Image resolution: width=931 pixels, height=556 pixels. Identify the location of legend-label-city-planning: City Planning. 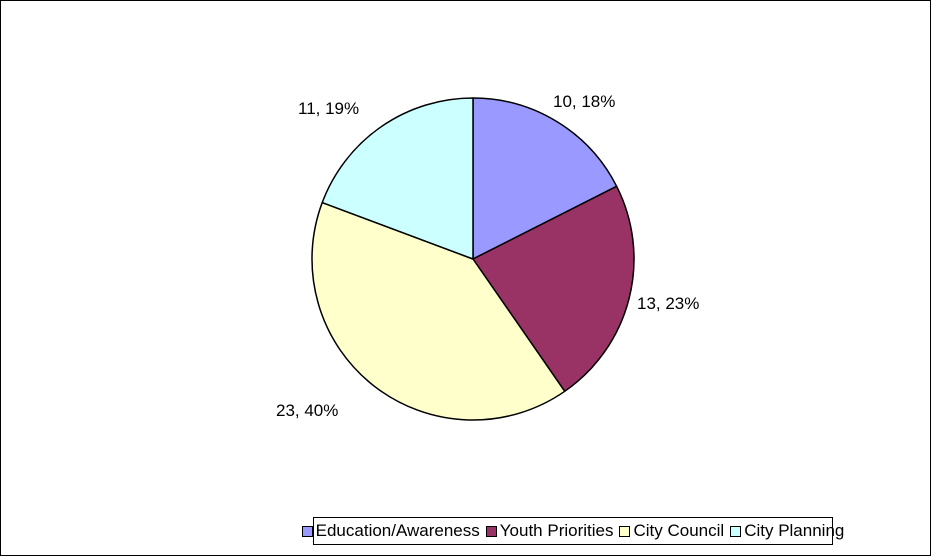
(794, 530).